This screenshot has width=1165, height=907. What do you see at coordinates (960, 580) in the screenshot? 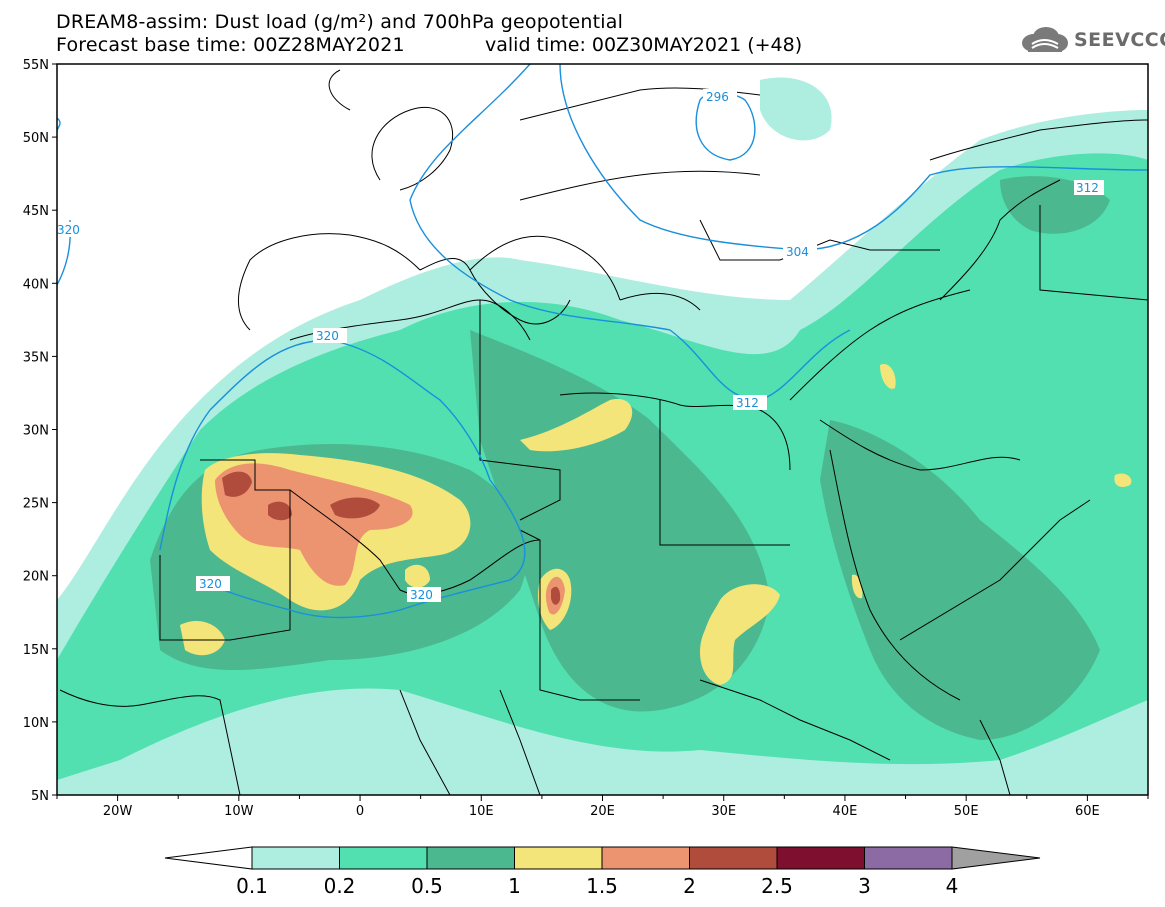
I see `dust-level-0.5-east` at bounding box center [960, 580].